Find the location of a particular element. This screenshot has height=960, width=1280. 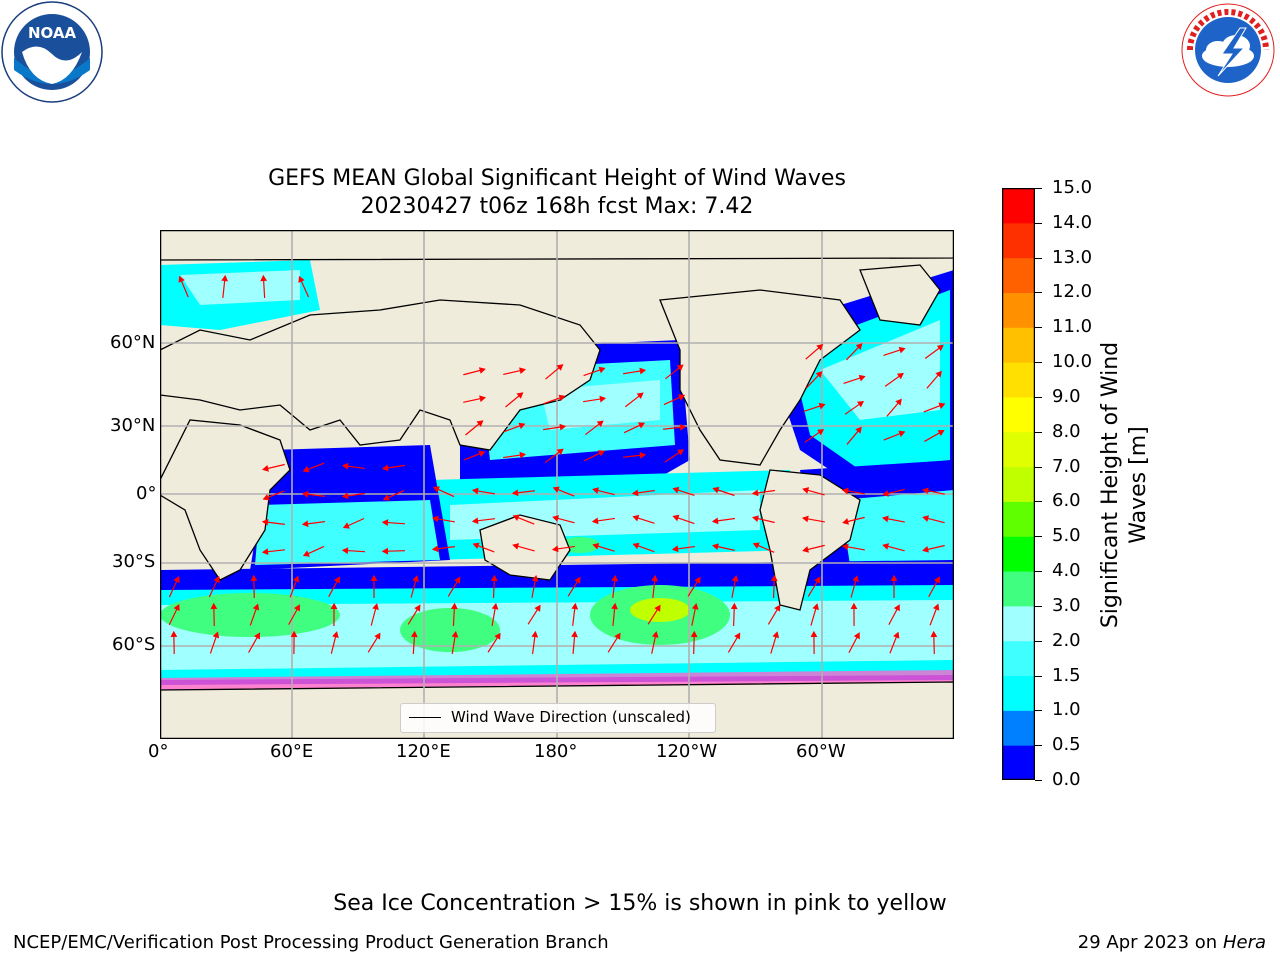

lat-label-60n: 60°N is located at coordinates (133, 342).